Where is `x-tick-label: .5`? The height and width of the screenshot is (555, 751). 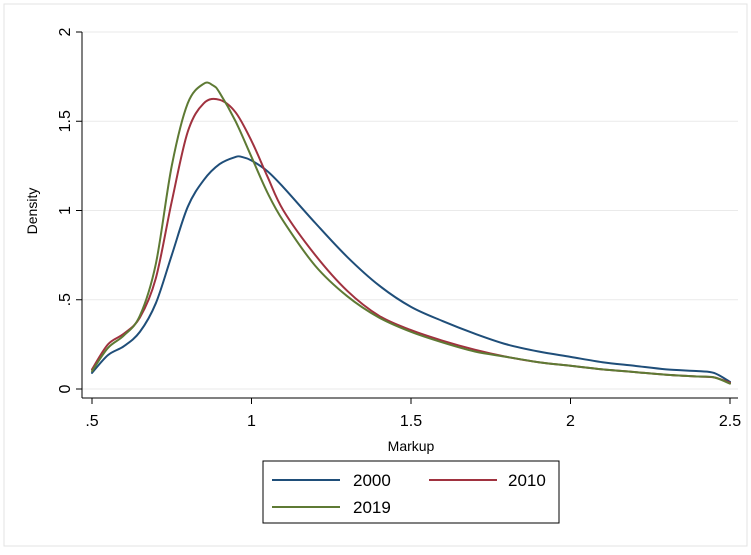 x-tick-label: .5 is located at coordinates (91, 421).